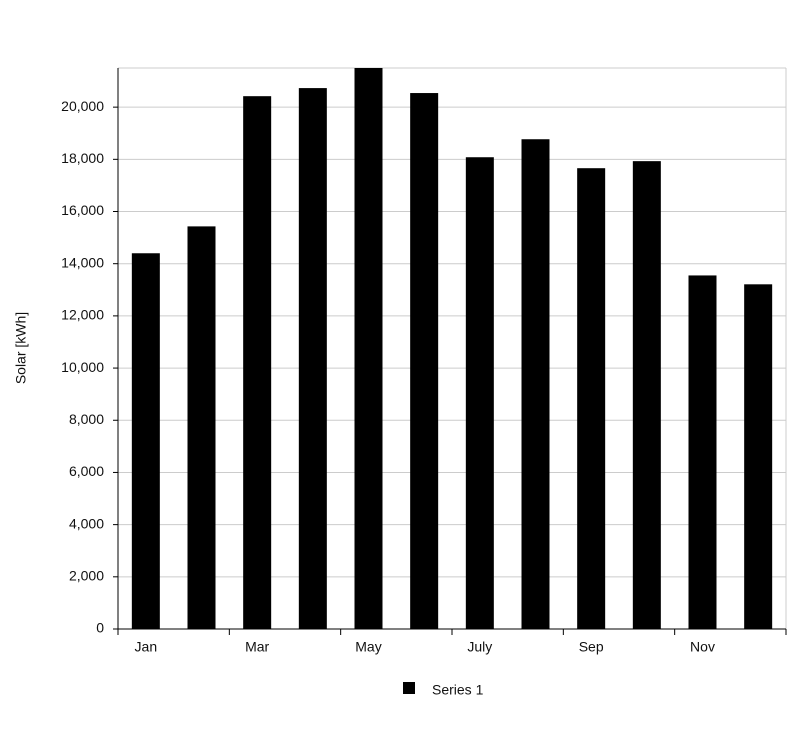 The image size is (807, 738). What do you see at coordinates (86, 419) in the screenshot?
I see `y-tick-label: 8,000` at bounding box center [86, 419].